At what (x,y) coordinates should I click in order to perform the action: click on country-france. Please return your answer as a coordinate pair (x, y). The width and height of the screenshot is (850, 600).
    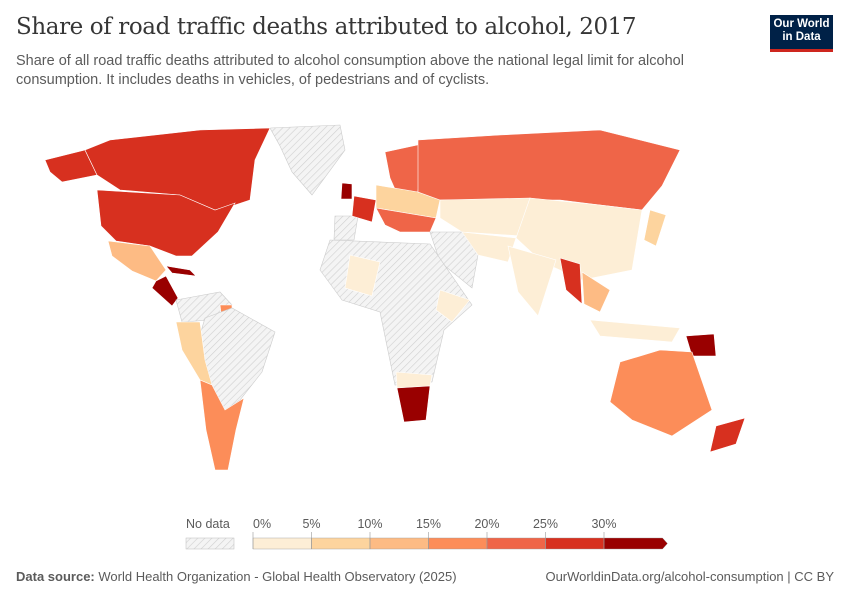
    Looking at the image, I should click on (364, 209).